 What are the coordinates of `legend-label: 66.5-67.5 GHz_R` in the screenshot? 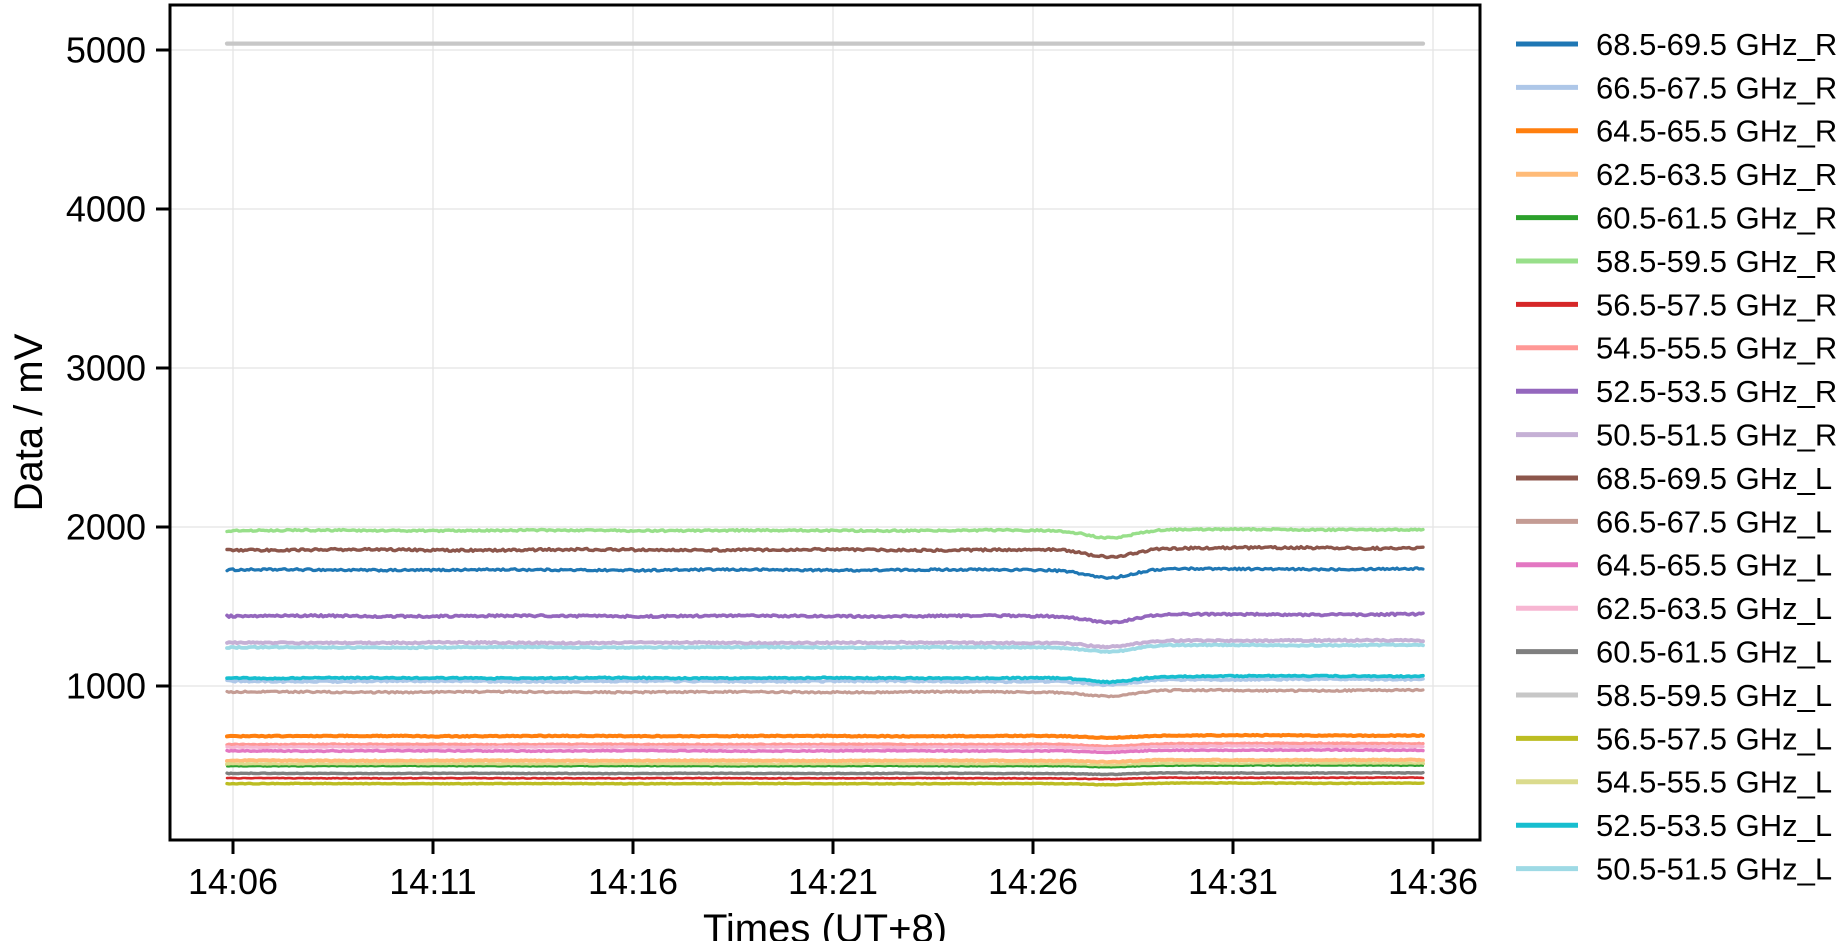 It's located at (1716, 87).